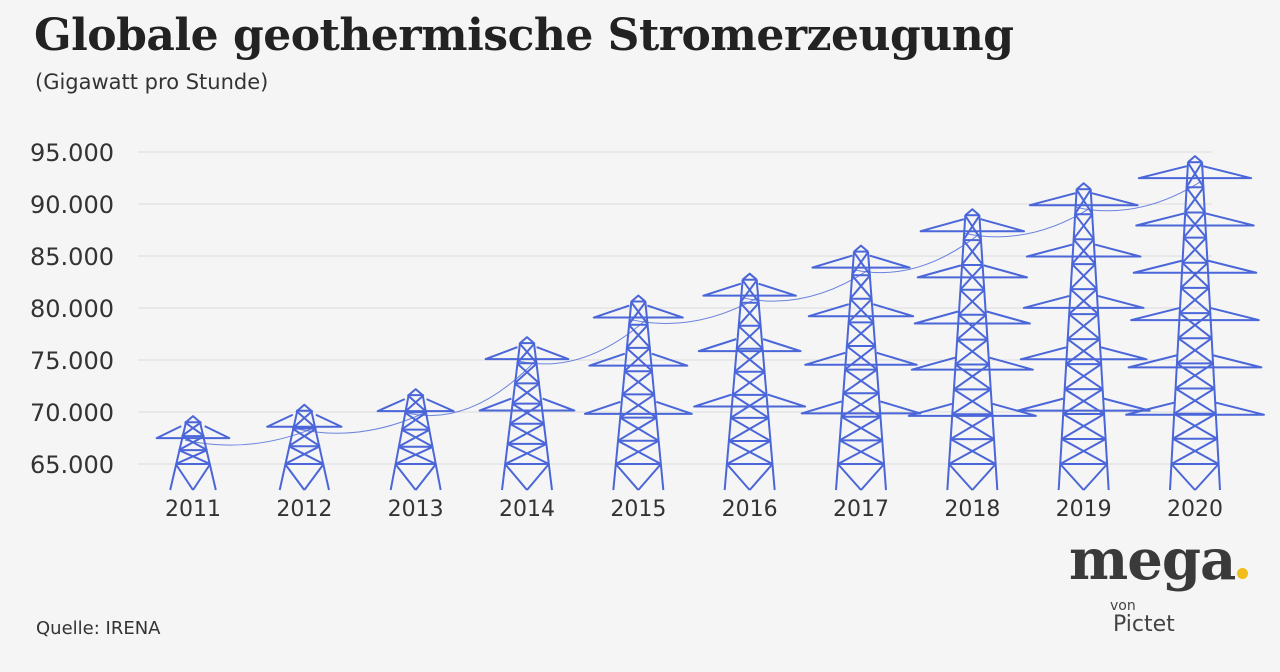 Image resolution: width=1280 pixels, height=672 pixels. I want to click on x-tick-label: 2015, so click(638, 509).